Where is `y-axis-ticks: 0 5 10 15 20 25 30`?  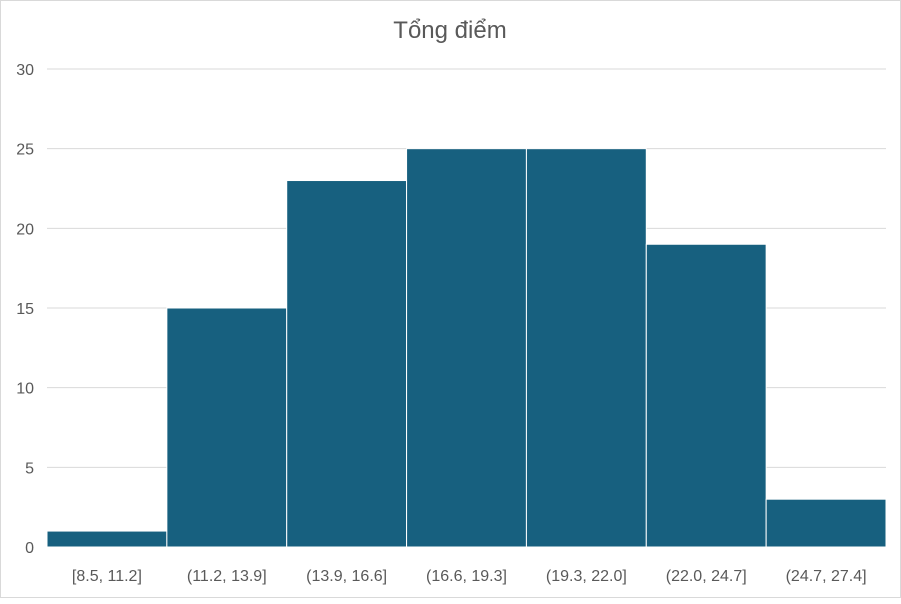 y-axis-ticks: 0 5 10 15 20 25 30 is located at coordinates (25, 309).